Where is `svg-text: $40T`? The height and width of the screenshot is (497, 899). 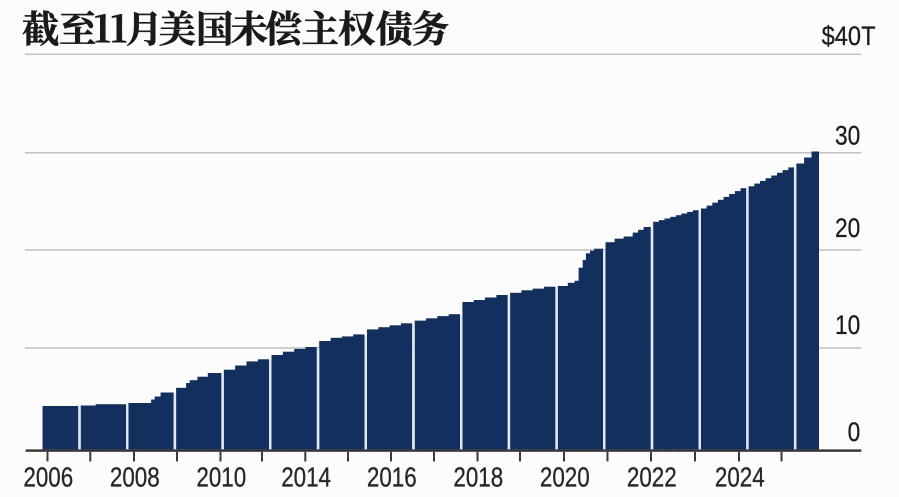 svg-text: $40T is located at coordinates (849, 36).